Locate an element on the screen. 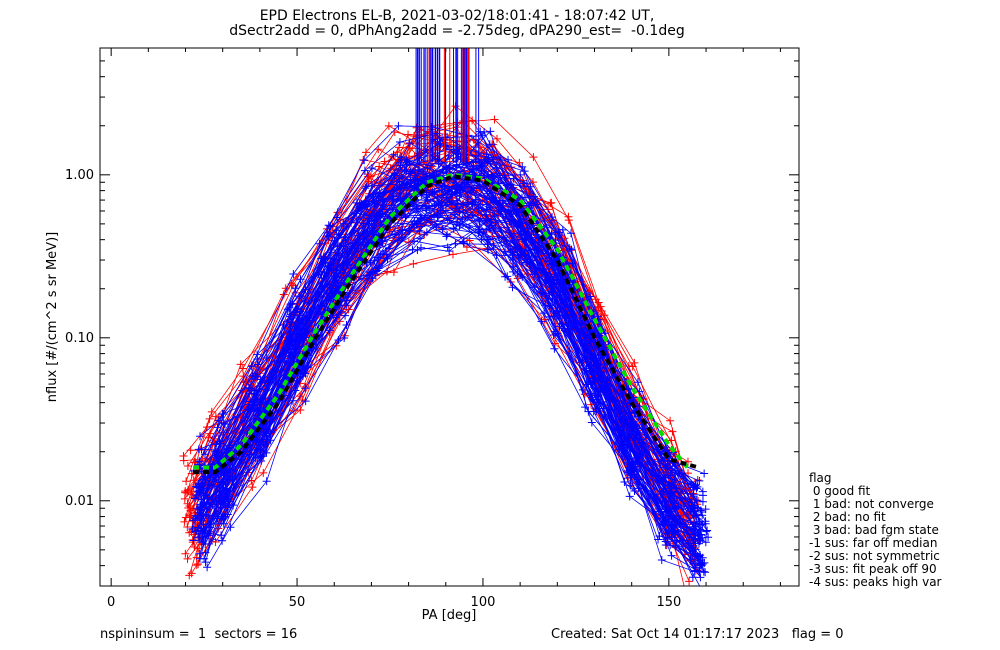 Image resolution: width=1000 pixels, height=650 pixels. legend-item: 0 good fit is located at coordinates (840, 491).